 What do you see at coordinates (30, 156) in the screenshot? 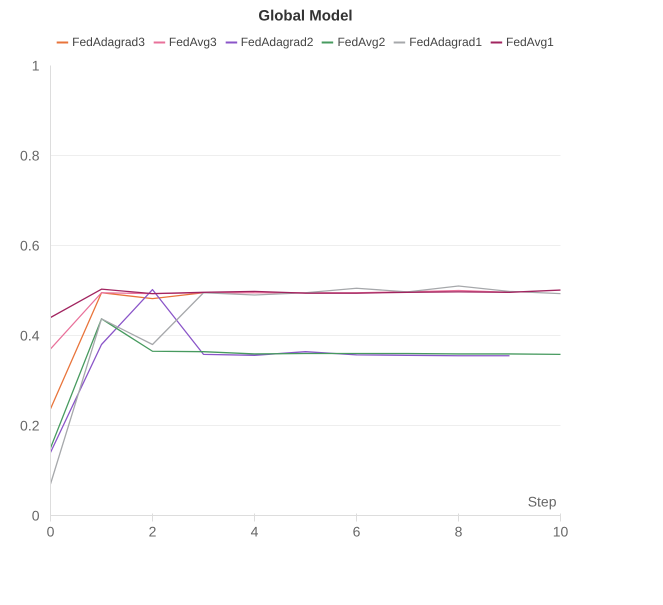
I see `y-tick-label: 0.8` at bounding box center [30, 156].